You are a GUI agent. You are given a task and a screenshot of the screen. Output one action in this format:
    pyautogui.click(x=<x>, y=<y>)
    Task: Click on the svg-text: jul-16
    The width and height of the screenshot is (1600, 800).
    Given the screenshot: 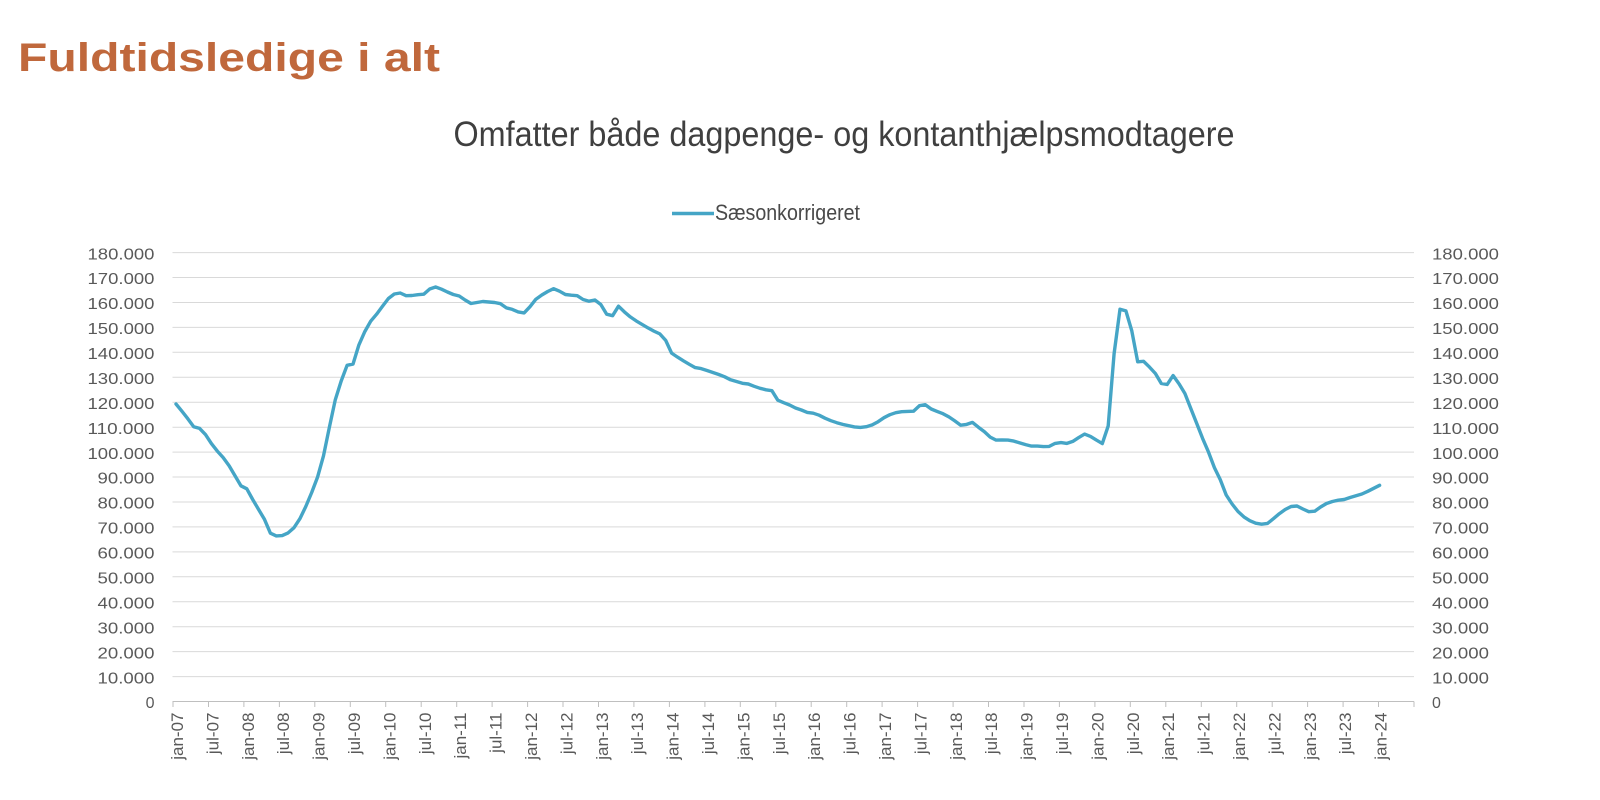 What is the action you would take?
    pyautogui.click(x=850, y=734)
    